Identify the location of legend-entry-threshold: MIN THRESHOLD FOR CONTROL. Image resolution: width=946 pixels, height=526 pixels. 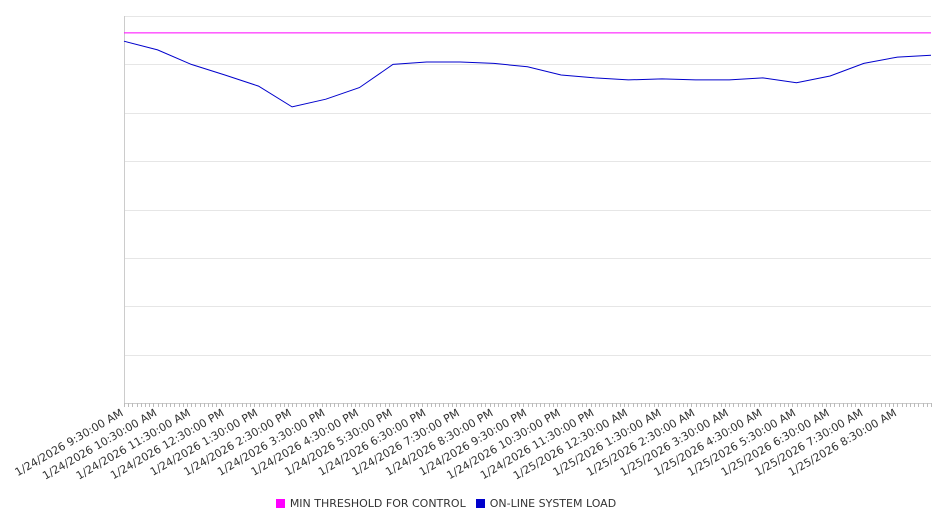
(370, 503).